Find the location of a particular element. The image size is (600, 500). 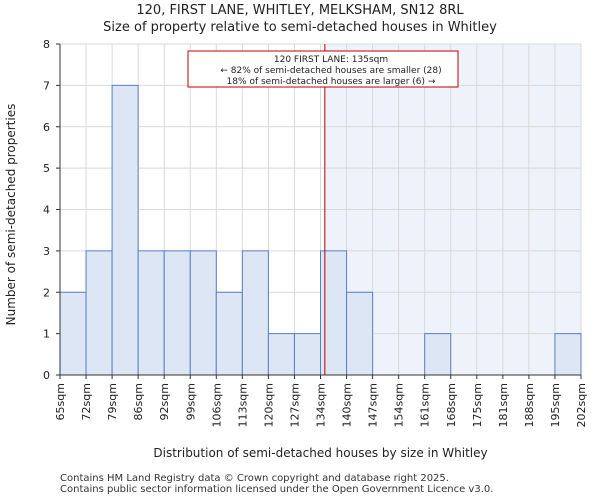

x-tick-label: 113sqm is located at coordinates (242, 405).